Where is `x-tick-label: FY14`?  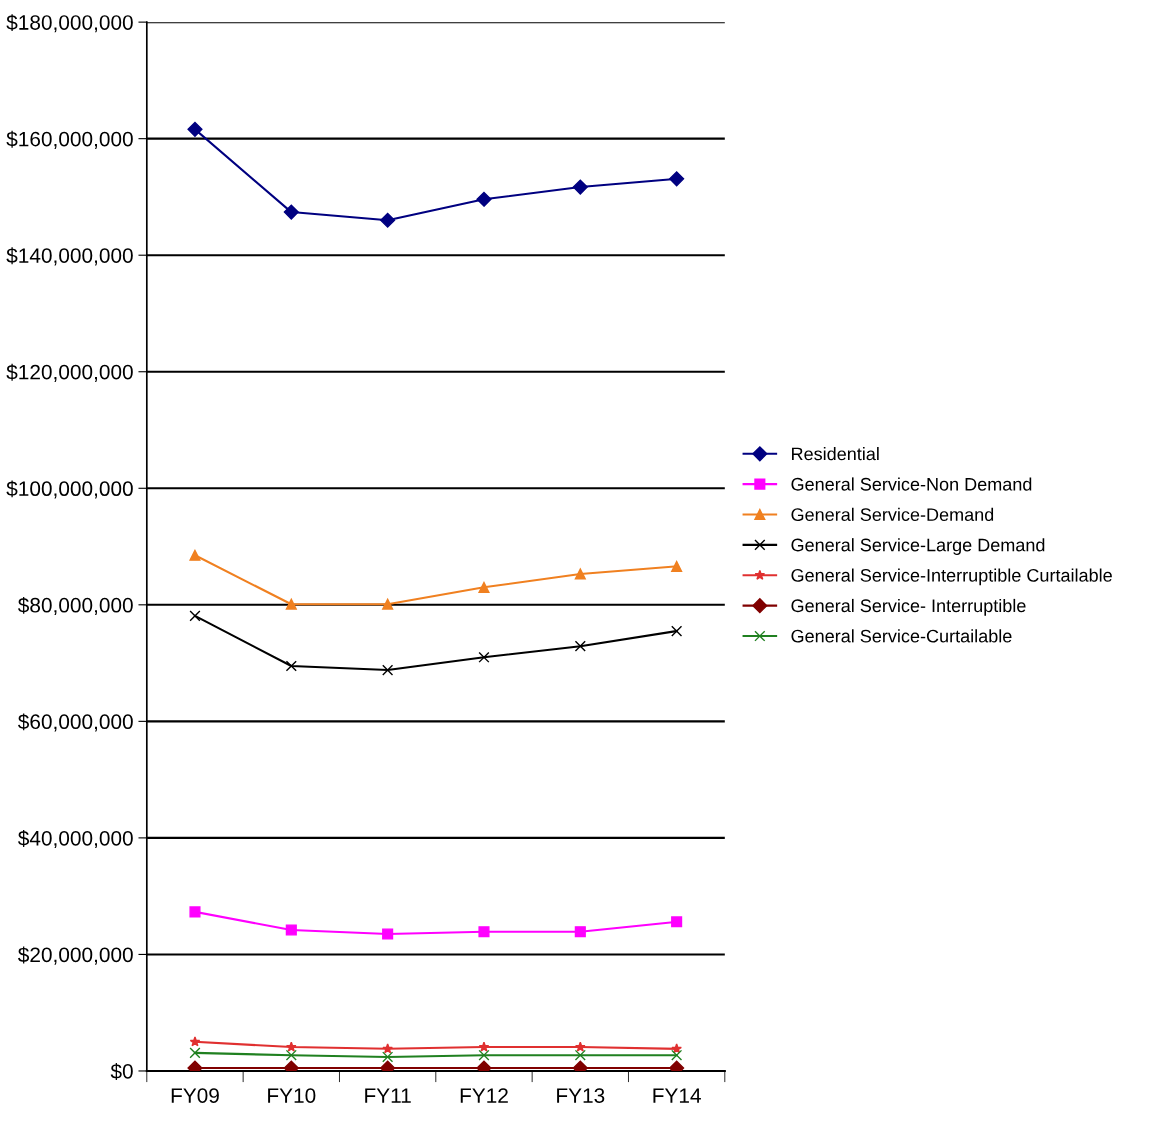 x-tick-label: FY14 is located at coordinates (677, 1095).